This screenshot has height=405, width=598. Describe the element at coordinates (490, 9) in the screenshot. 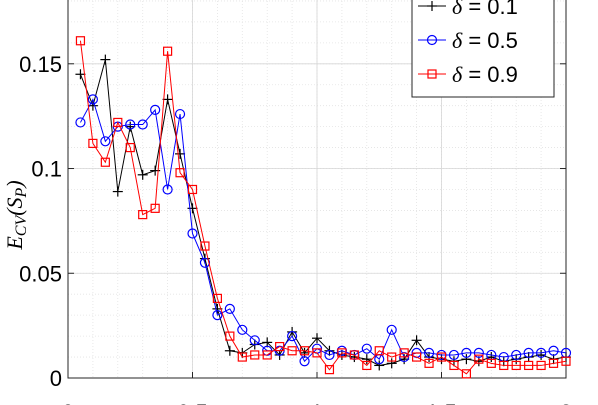

I see `legend-value: = 0.1` at that location.